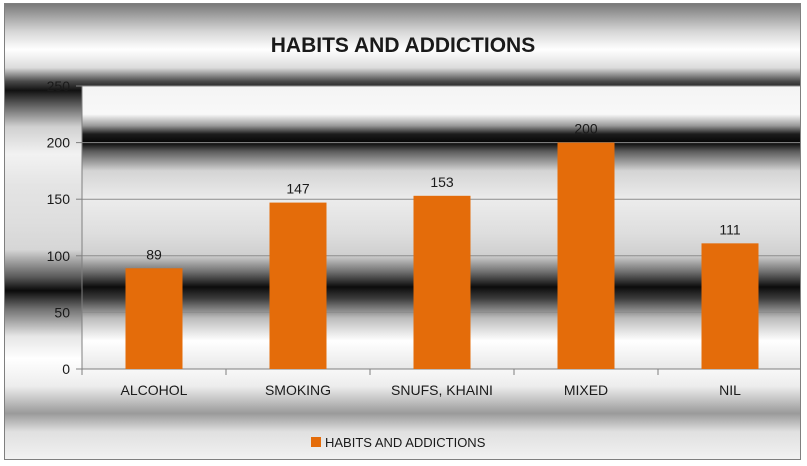 The image size is (807, 466). I want to click on chart-title: HABITS AND ADDICTIONS, so click(403, 45).